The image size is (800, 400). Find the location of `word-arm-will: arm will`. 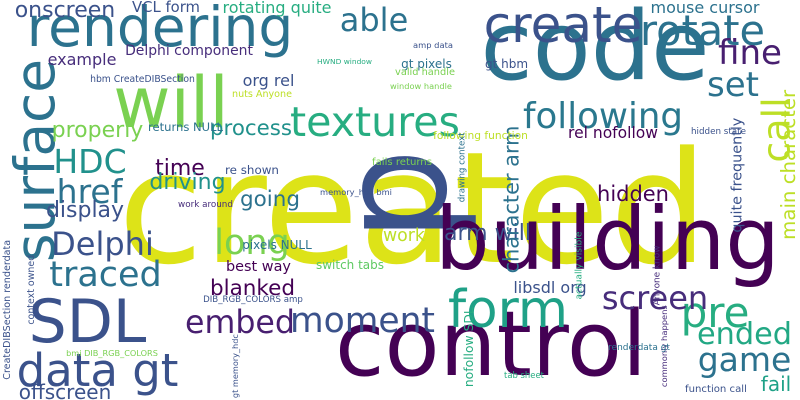

word-arm-will: arm will is located at coordinates (487, 233).